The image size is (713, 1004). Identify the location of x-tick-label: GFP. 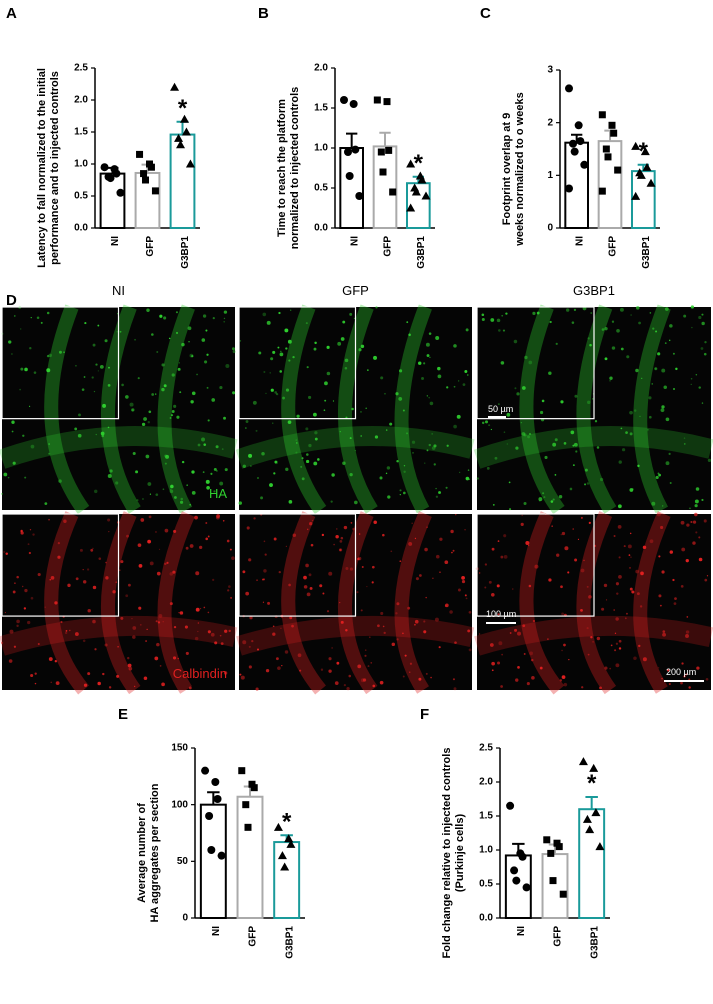
(388, 246).